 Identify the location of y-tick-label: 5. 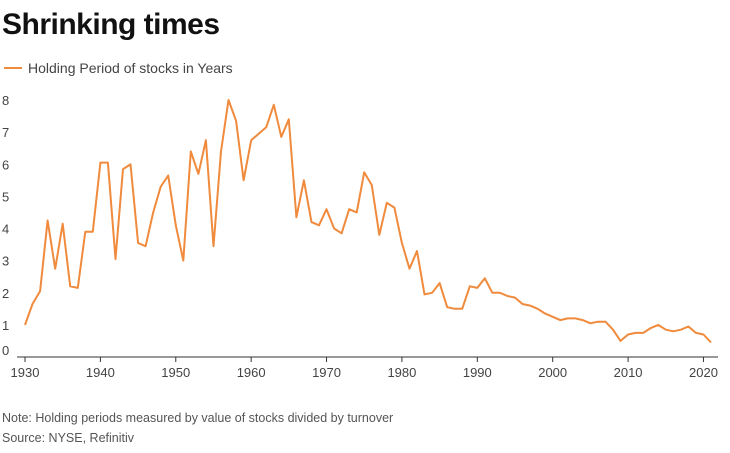
(5, 196).